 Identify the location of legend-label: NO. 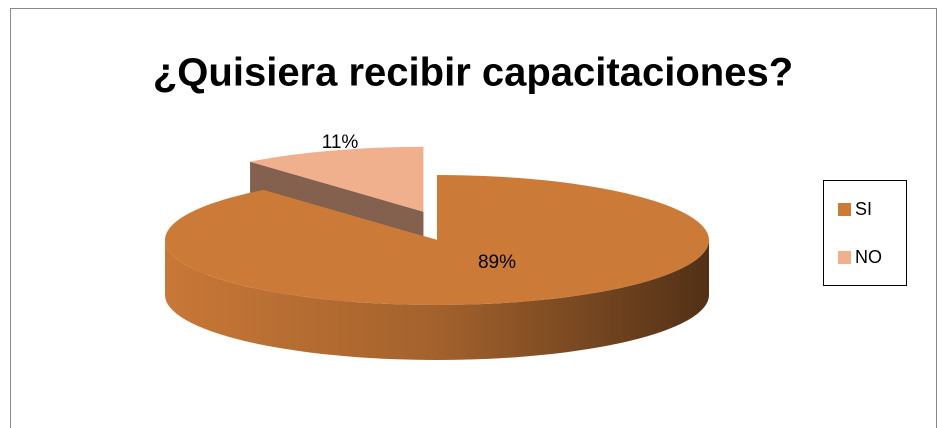
(868, 257).